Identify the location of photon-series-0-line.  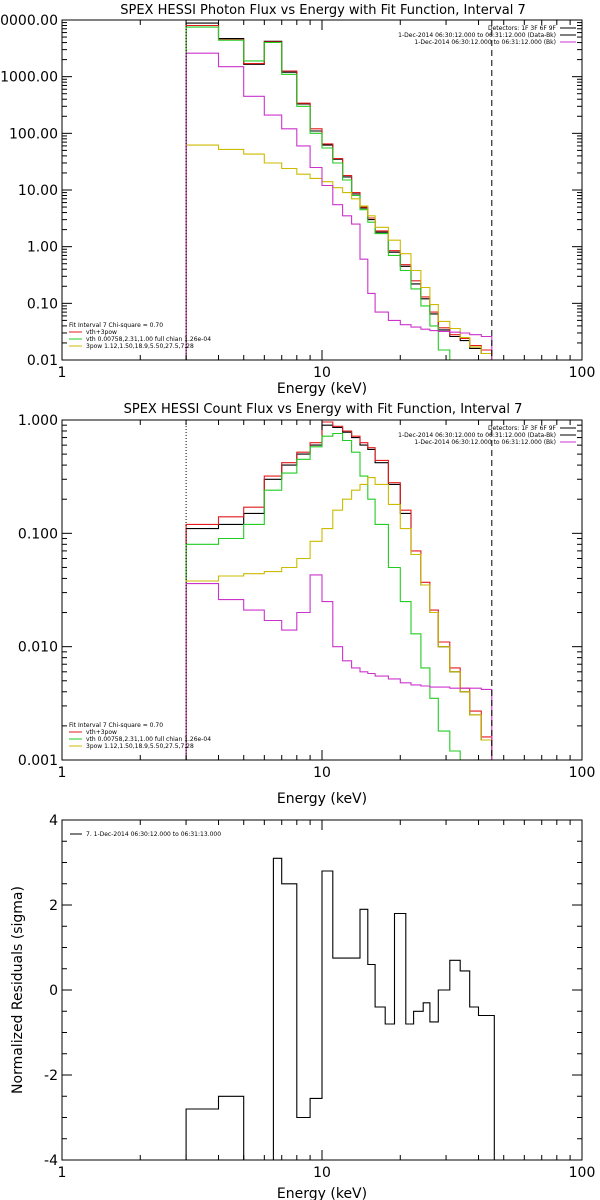
(339, 191).